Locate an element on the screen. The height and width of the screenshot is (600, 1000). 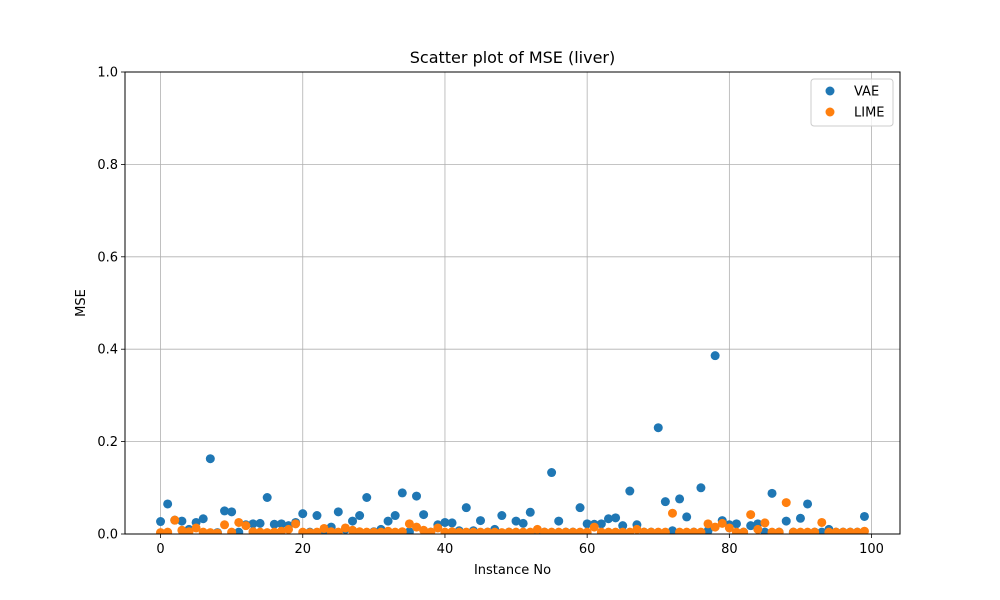
y-tick-label: 1.0 is located at coordinates (107, 73).